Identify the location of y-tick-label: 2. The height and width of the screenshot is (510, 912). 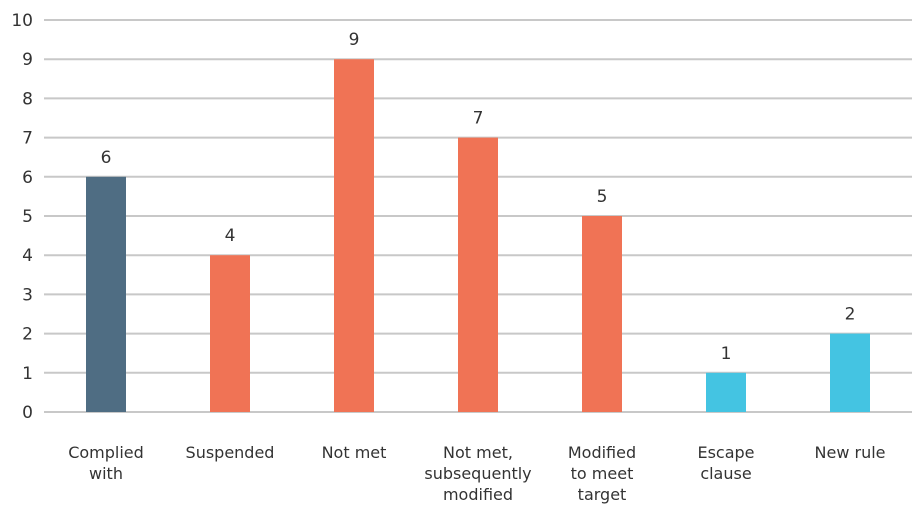
(27, 335).